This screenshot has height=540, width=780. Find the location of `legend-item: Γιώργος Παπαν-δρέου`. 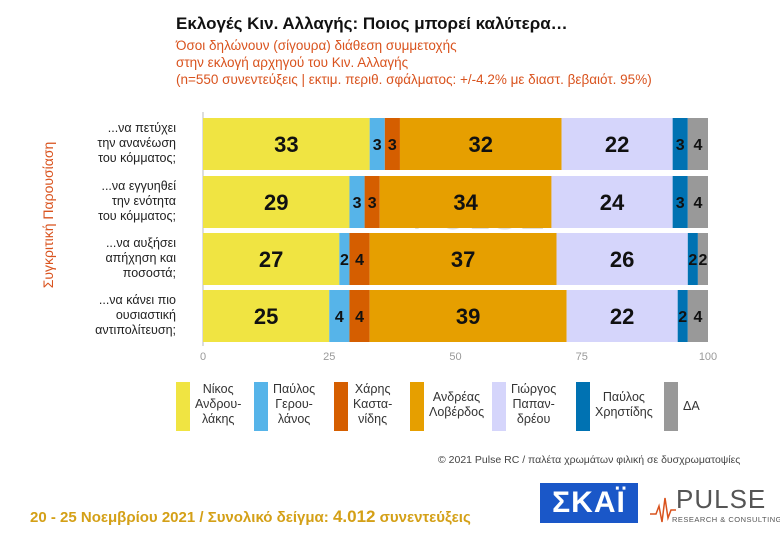

legend-item: Γιώργος Παπαν-δρέου is located at coordinates (524, 406).